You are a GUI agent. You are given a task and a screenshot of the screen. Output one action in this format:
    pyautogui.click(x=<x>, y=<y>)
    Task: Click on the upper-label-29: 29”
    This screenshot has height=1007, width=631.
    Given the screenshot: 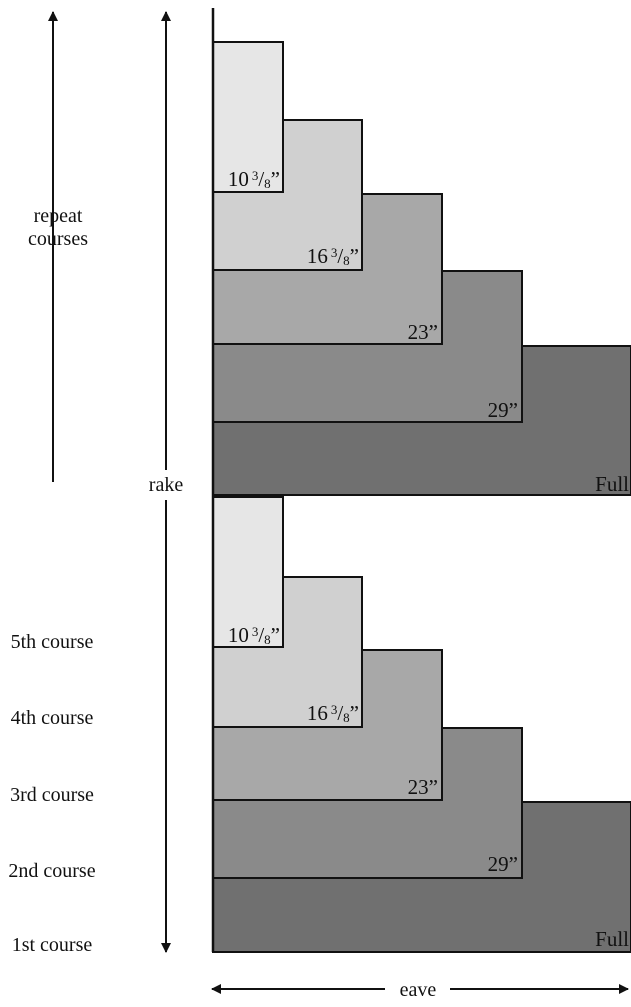 What is the action you would take?
    pyautogui.click(x=503, y=410)
    